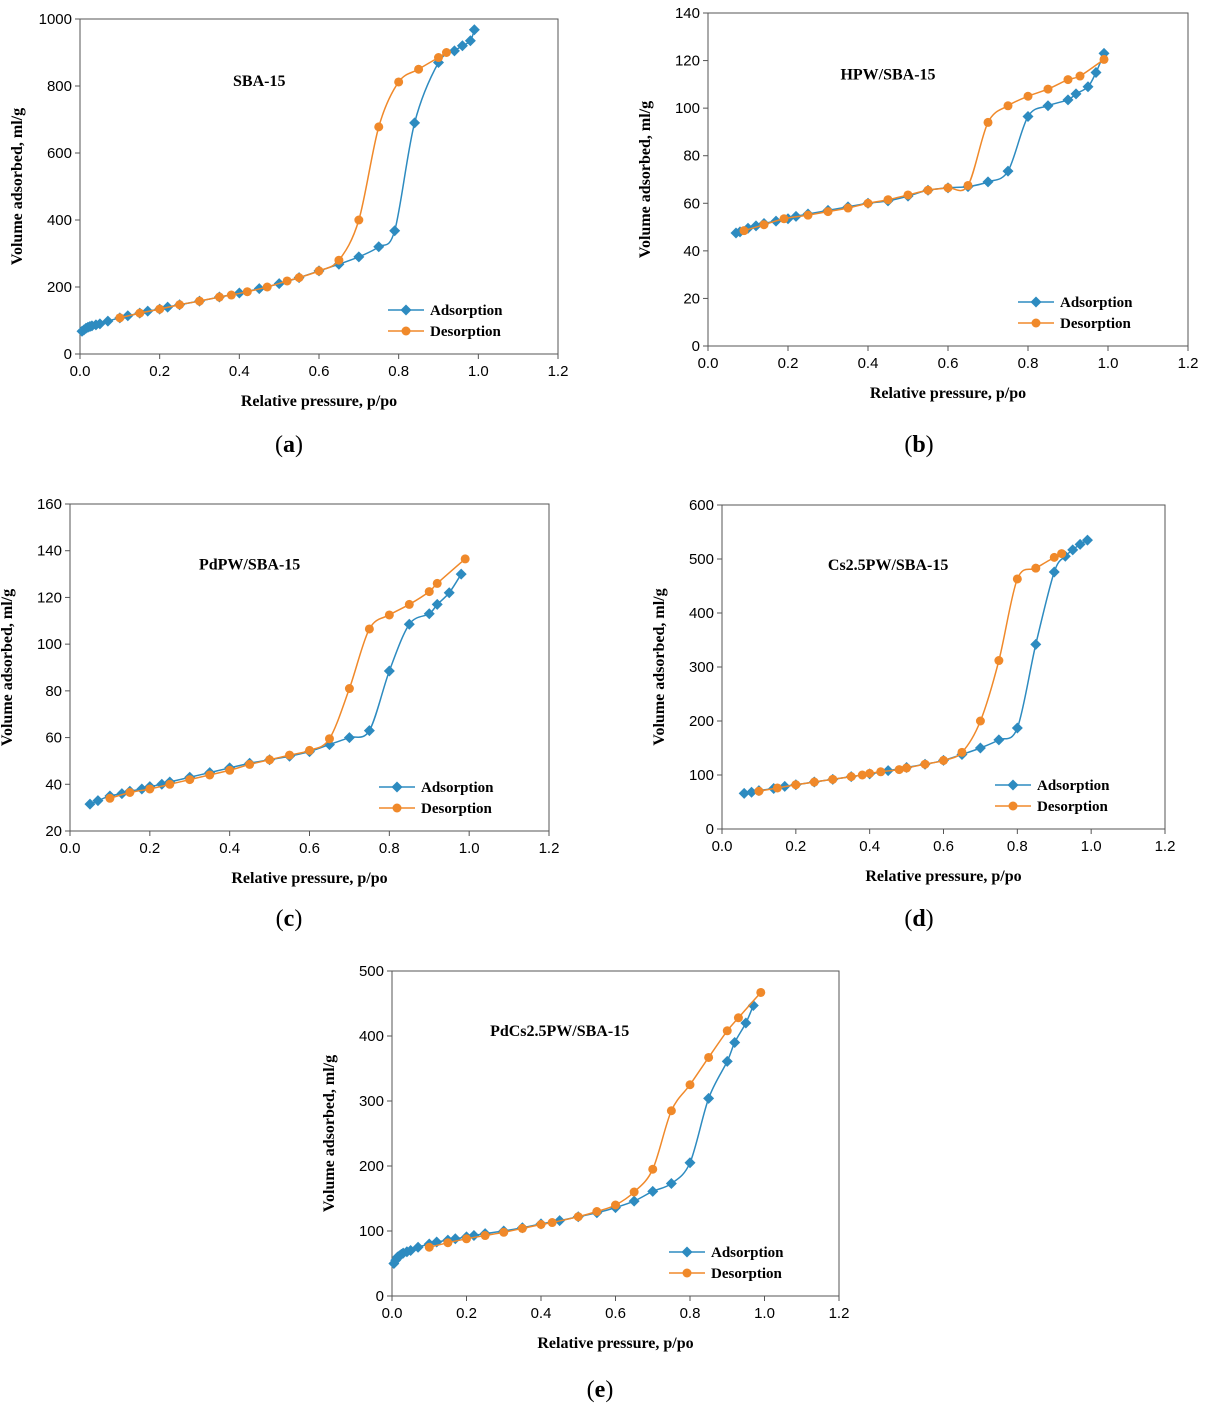  Describe the element at coordinates (701, 775) in the screenshot. I see `y-tick-label: 100` at that location.